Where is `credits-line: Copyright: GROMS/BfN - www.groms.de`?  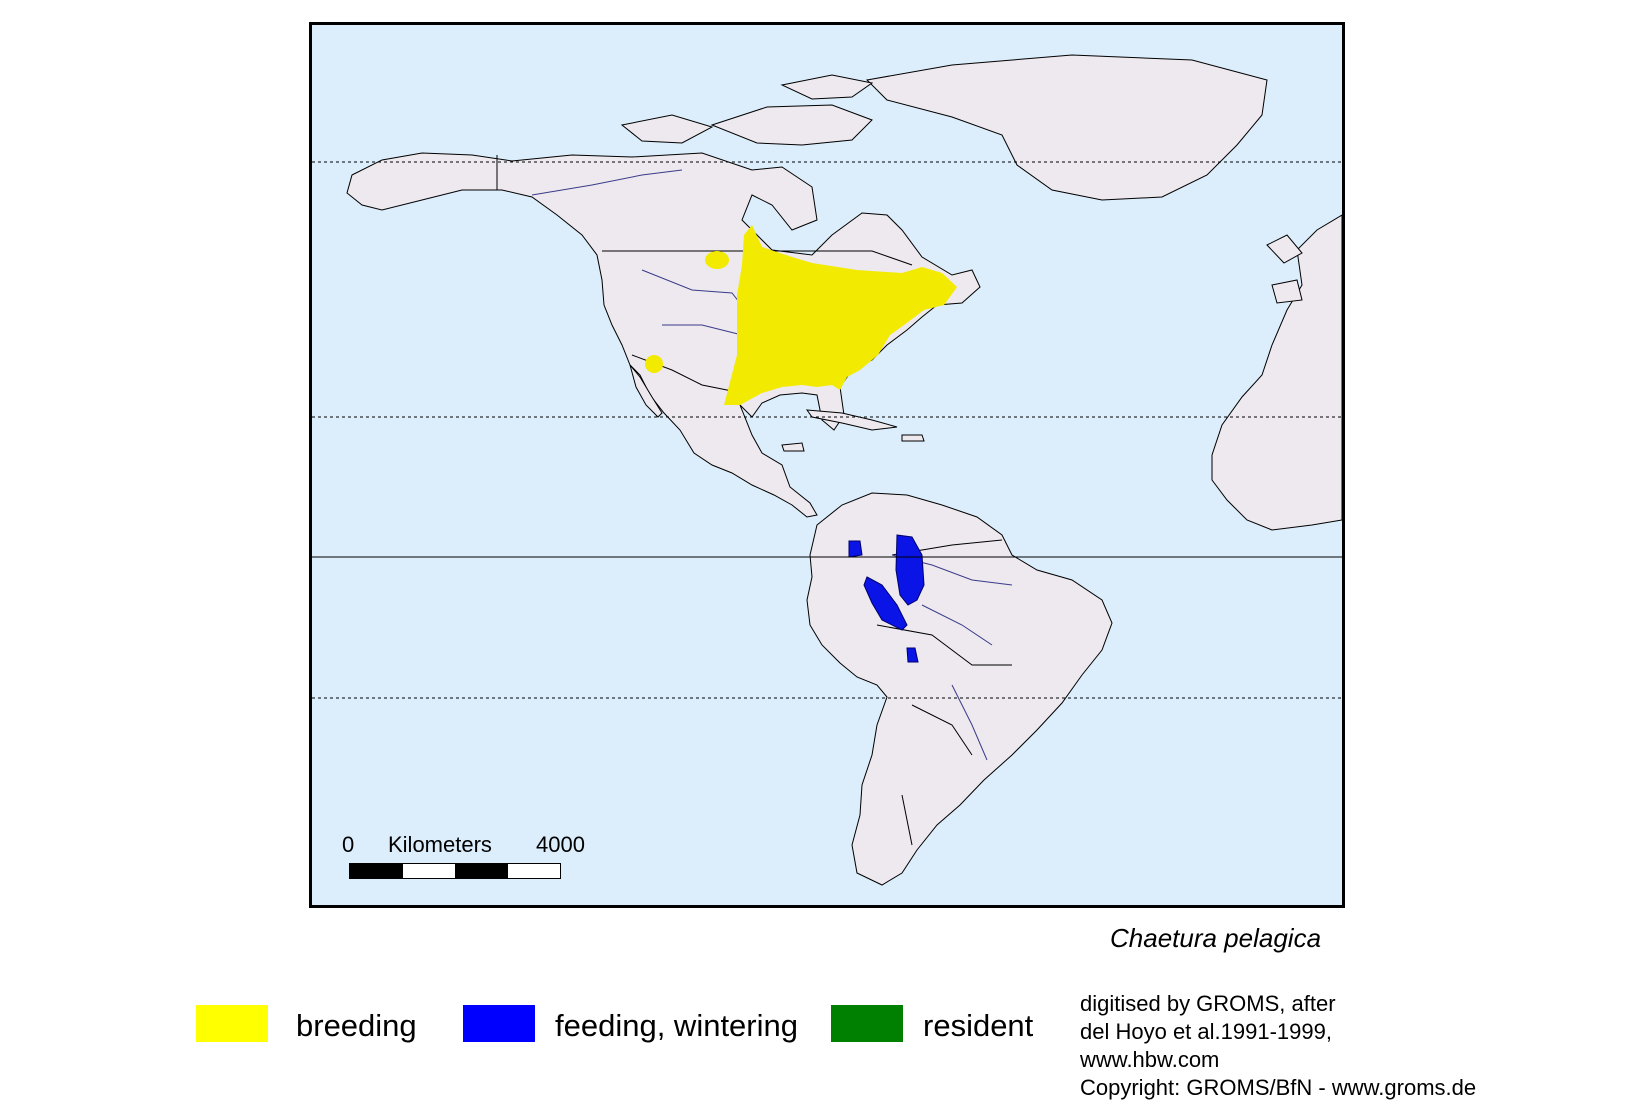
credits-line: Copyright: GROMS/BfN - www.groms.de is located at coordinates (1278, 1087).